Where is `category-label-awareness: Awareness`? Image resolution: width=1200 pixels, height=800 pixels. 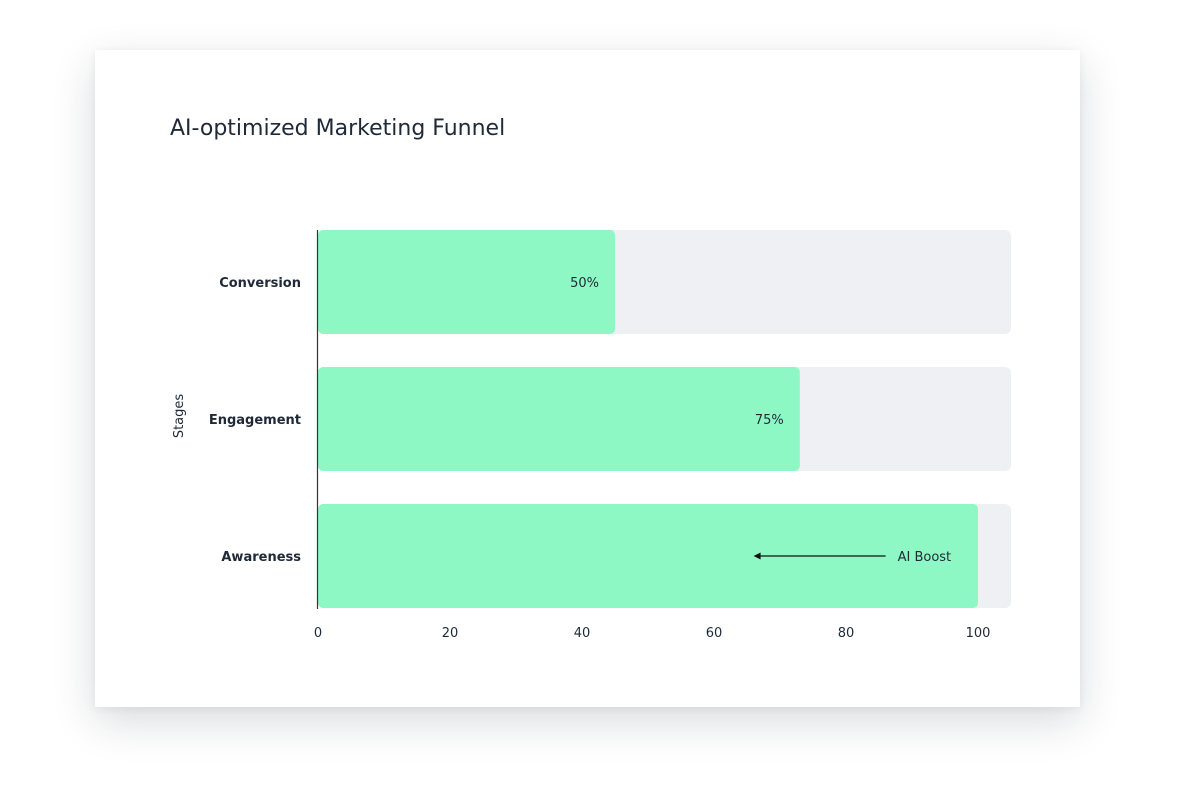 category-label-awareness: Awareness is located at coordinates (261, 557).